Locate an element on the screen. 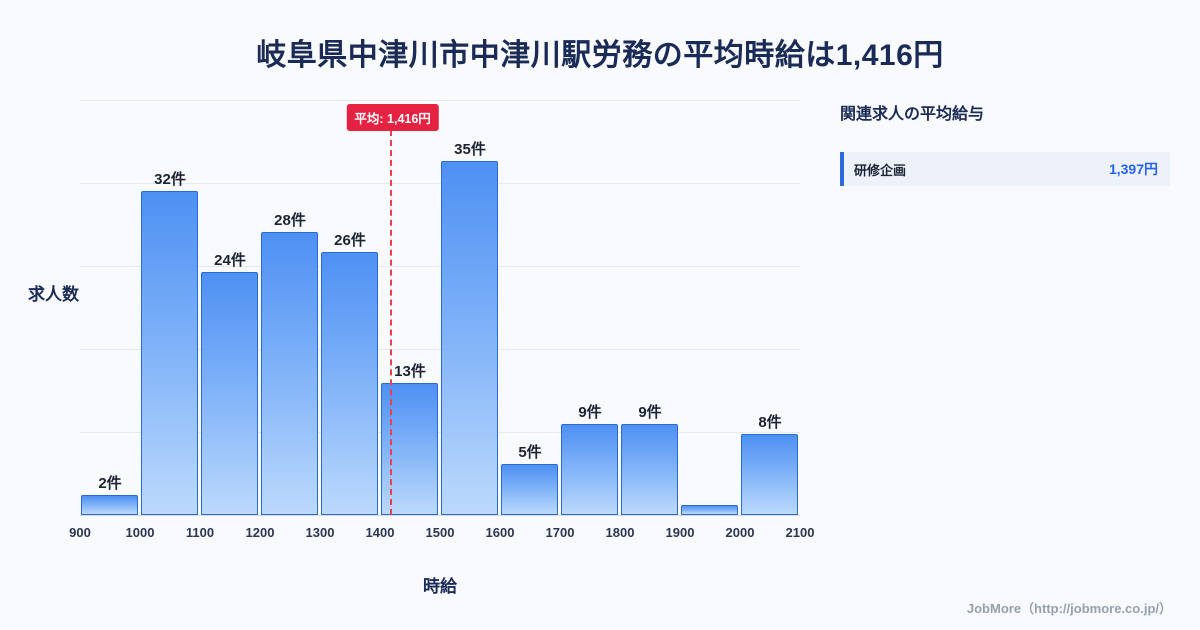  bar-value-label: 13件 is located at coordinates (410, 372).